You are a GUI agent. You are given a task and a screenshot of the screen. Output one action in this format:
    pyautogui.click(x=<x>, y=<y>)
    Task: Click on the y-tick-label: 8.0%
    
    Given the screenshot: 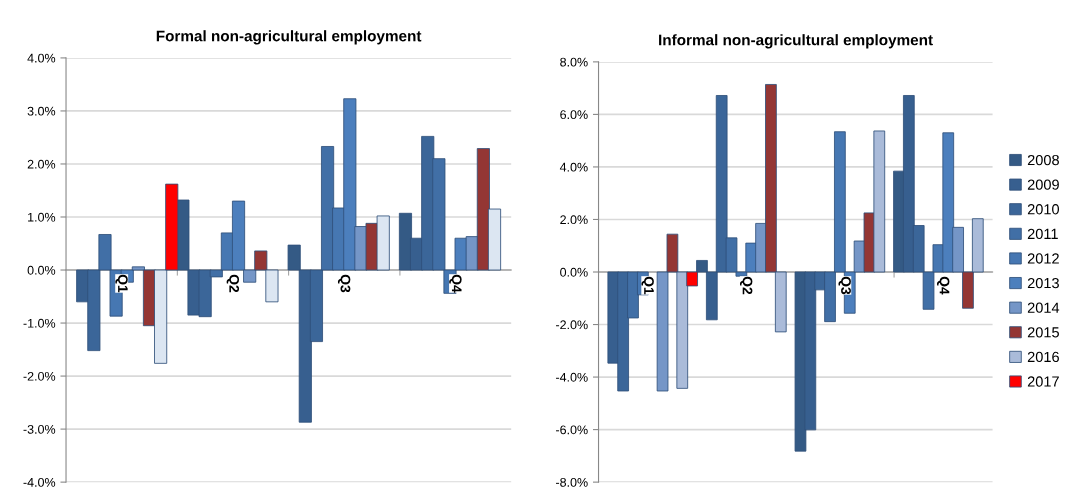 What is the action you would take?
    pyautogui.click(x=574, y=62)
    